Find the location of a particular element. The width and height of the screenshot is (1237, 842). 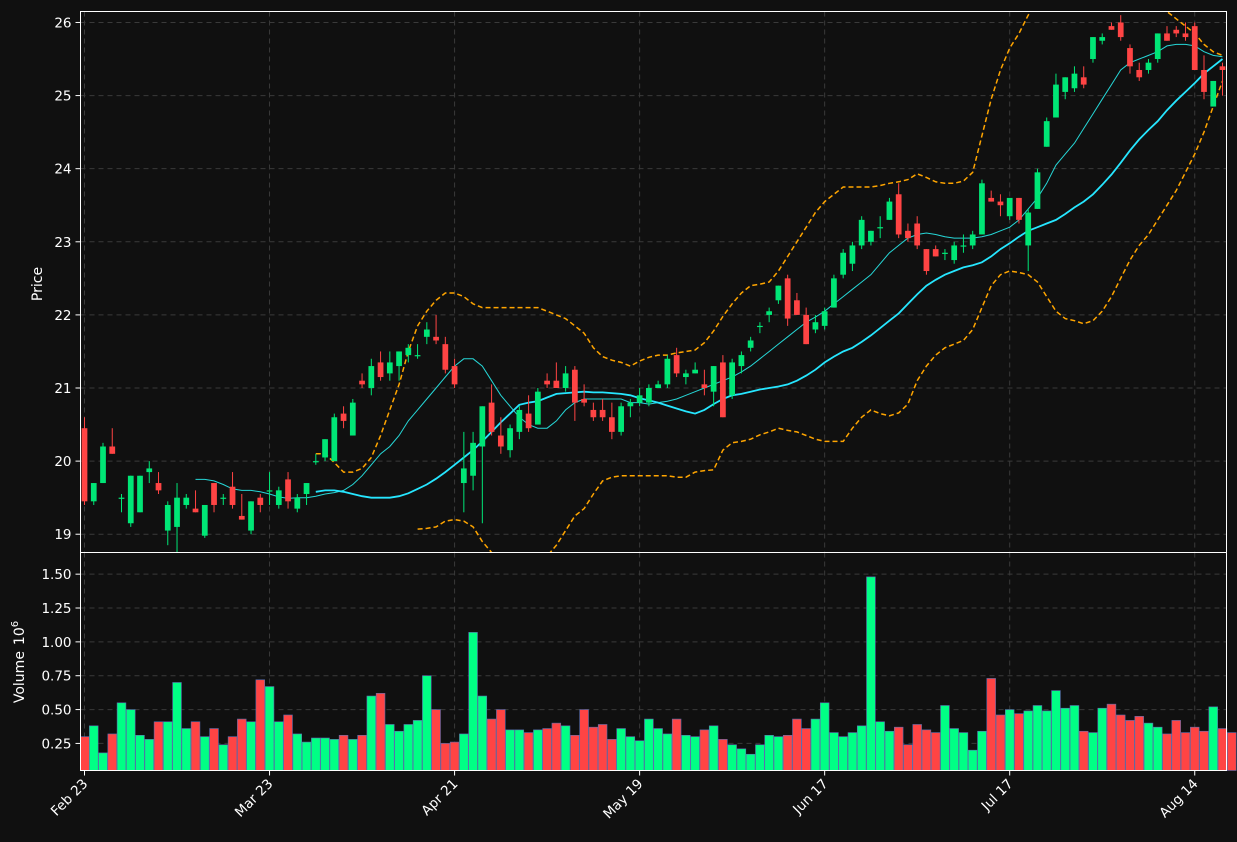

price-tick-label: 23 is located at coordinates (62, 243).